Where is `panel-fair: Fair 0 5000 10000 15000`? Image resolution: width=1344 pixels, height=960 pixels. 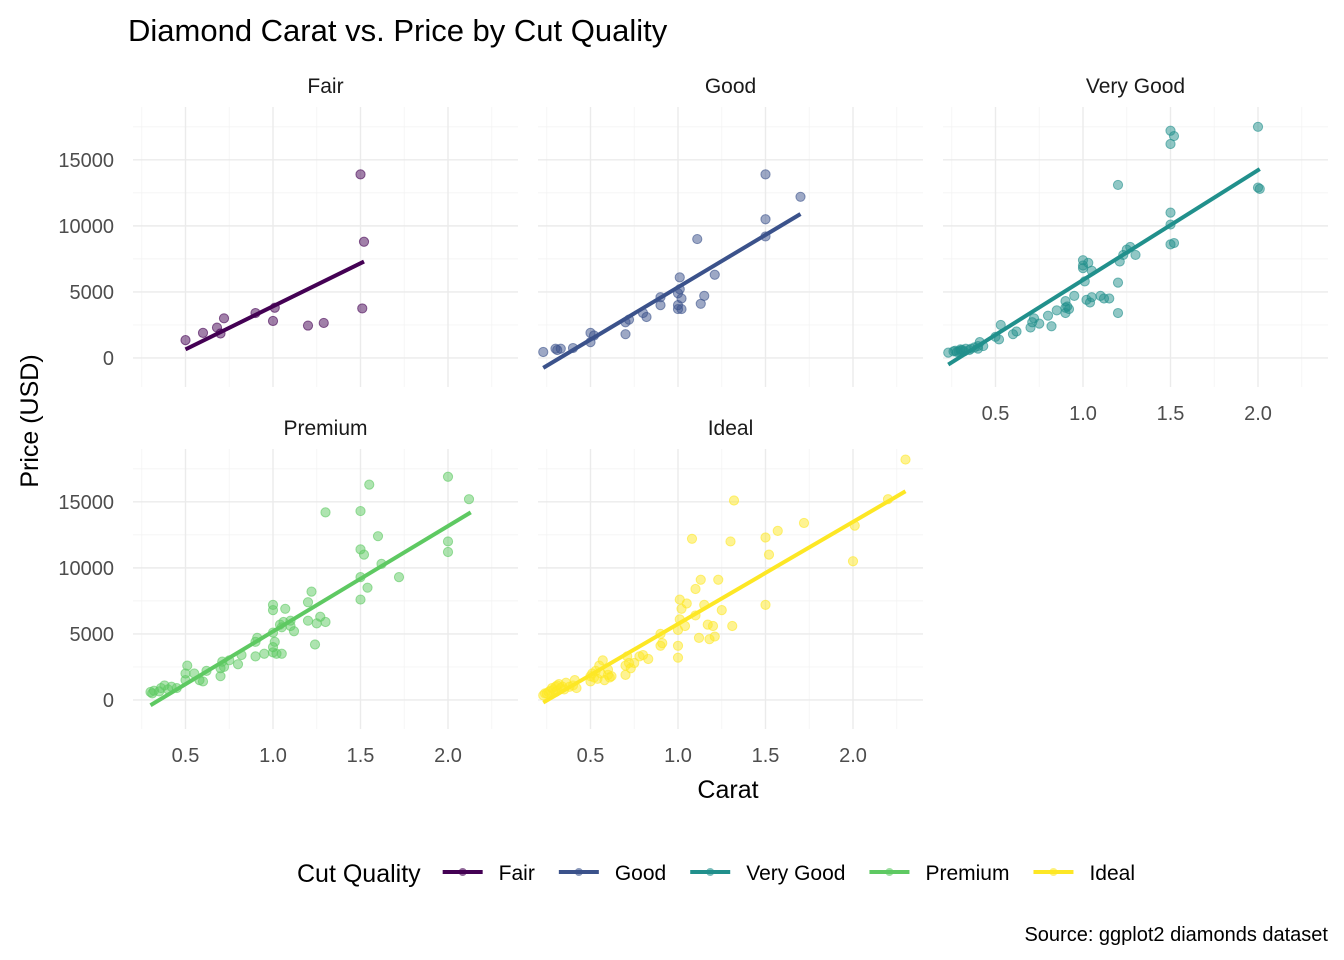
panel-fair: Fair 0 5000 10000 15000 is located at coordinates (288, 231).